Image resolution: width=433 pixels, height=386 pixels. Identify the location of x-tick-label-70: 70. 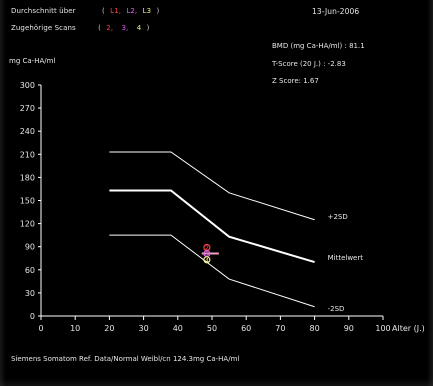
(280, 328).